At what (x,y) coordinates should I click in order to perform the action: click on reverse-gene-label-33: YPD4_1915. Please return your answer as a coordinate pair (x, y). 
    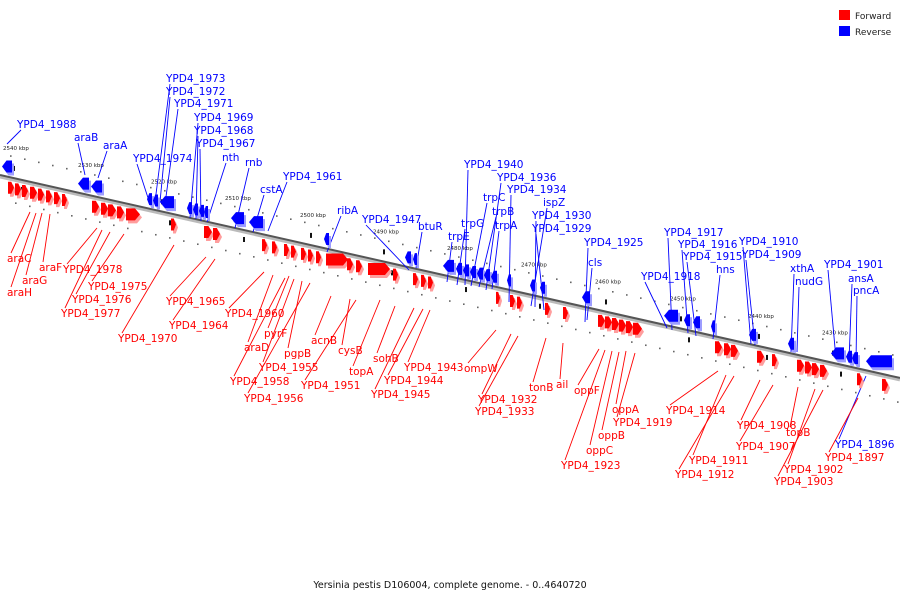
    Looking at the image, I should click on (712, 257).